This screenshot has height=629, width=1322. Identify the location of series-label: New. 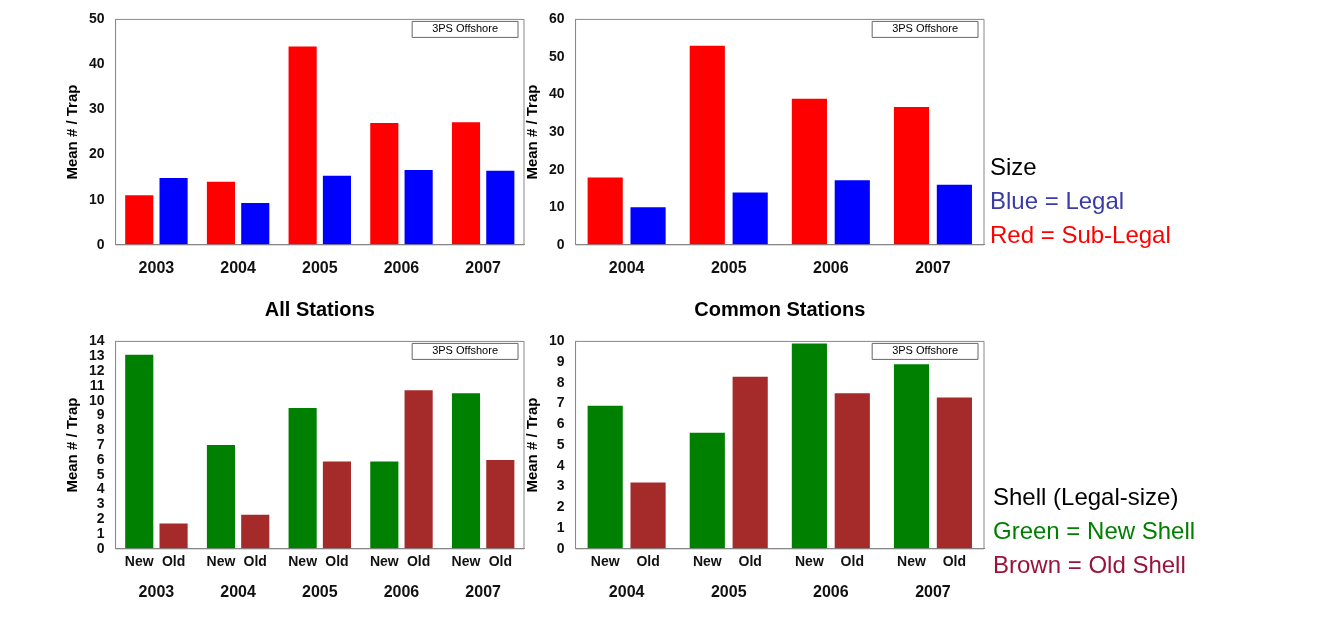
(139, 560).